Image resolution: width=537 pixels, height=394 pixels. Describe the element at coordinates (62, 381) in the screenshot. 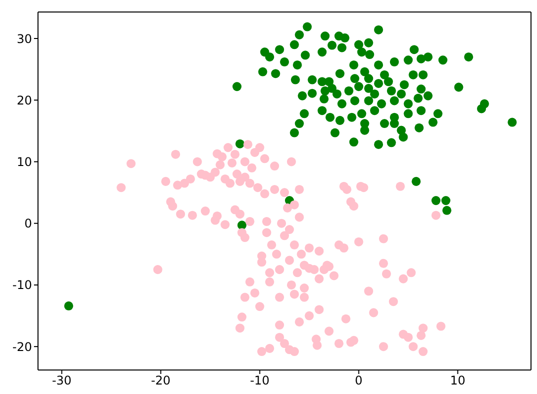

I see `x-tick-label: -30` at that location.